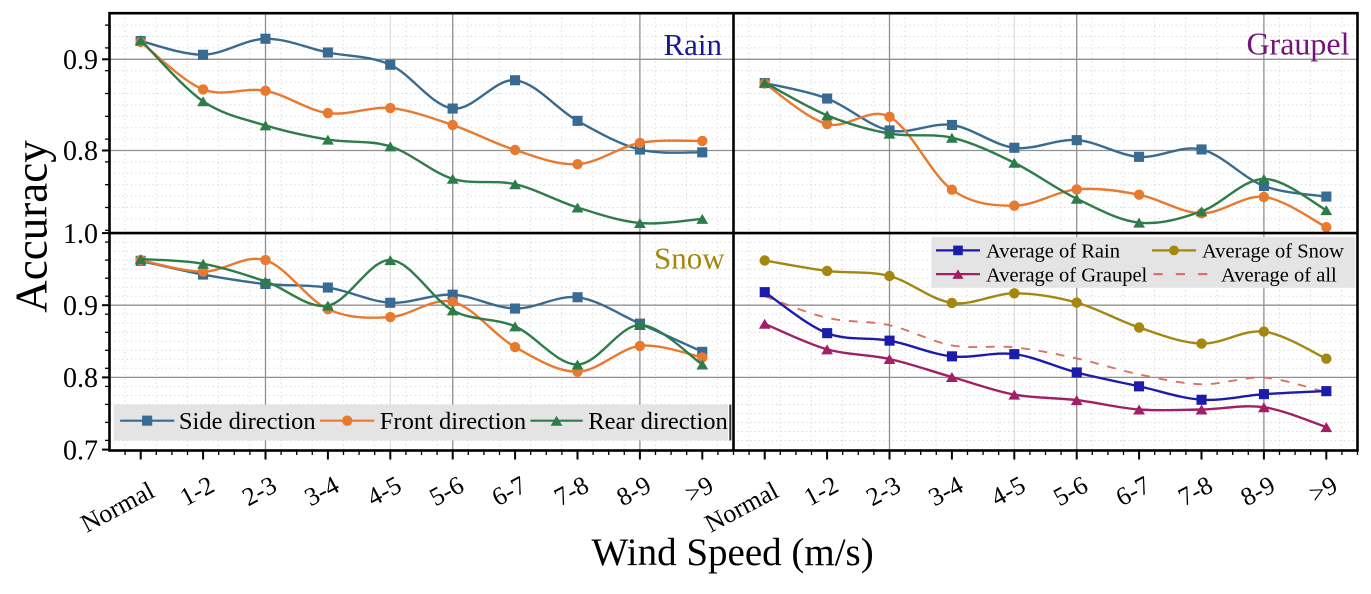  I want to click on svg-text: Side direction, so click(247, 421).